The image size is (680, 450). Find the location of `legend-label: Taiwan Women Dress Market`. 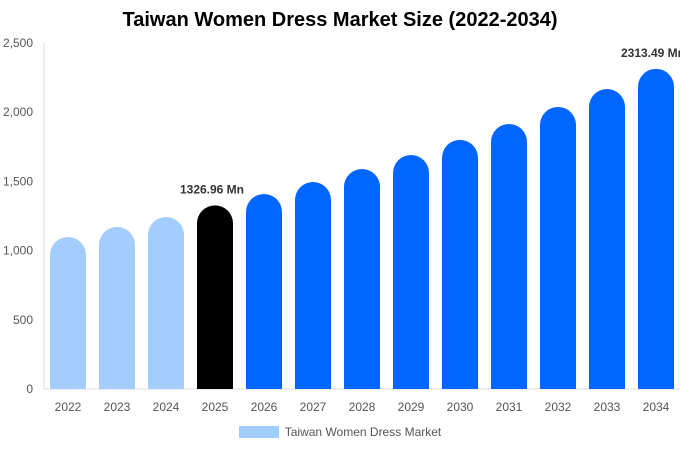

legend-label: Taiwan Women Dress Market is located at coordinates (363, 432).